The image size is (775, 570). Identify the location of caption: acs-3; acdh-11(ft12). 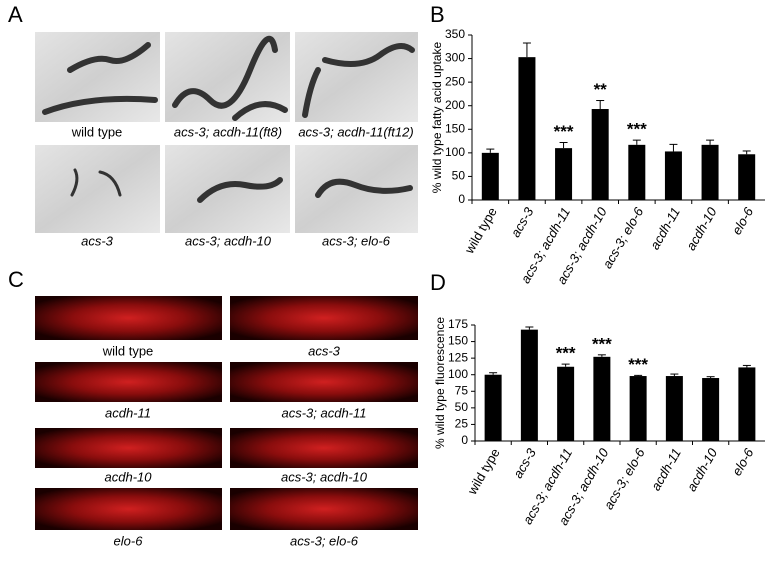
(355, 131).